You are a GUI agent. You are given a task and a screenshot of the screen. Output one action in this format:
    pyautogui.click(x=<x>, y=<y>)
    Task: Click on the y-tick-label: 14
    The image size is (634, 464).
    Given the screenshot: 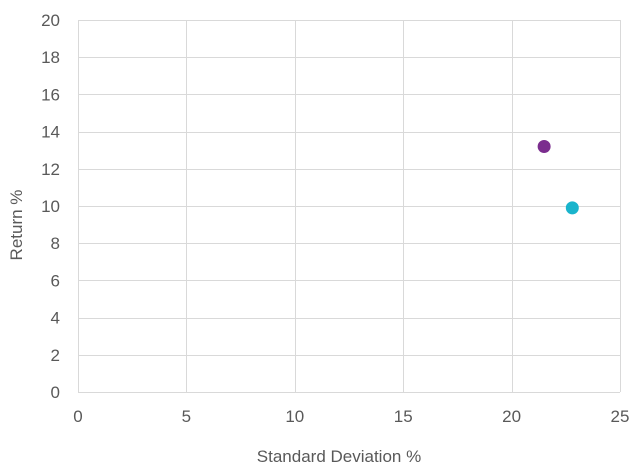 What is the action you would take?
    pyautogui.click(x=50, y=132)
    